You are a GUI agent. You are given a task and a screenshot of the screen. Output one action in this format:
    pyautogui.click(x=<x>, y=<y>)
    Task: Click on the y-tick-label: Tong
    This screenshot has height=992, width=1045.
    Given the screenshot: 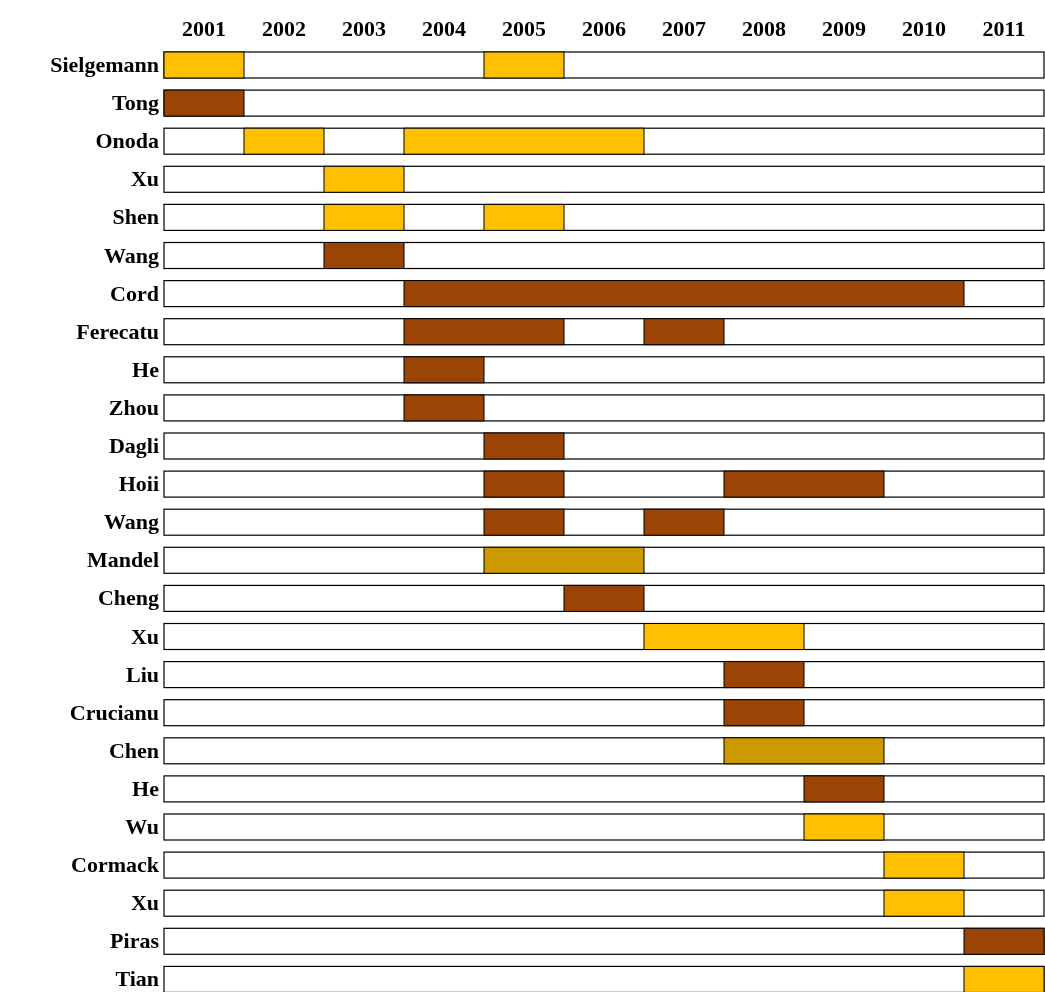 What is the action you would take?
    pyautogui.click(x=135, y=103)
    